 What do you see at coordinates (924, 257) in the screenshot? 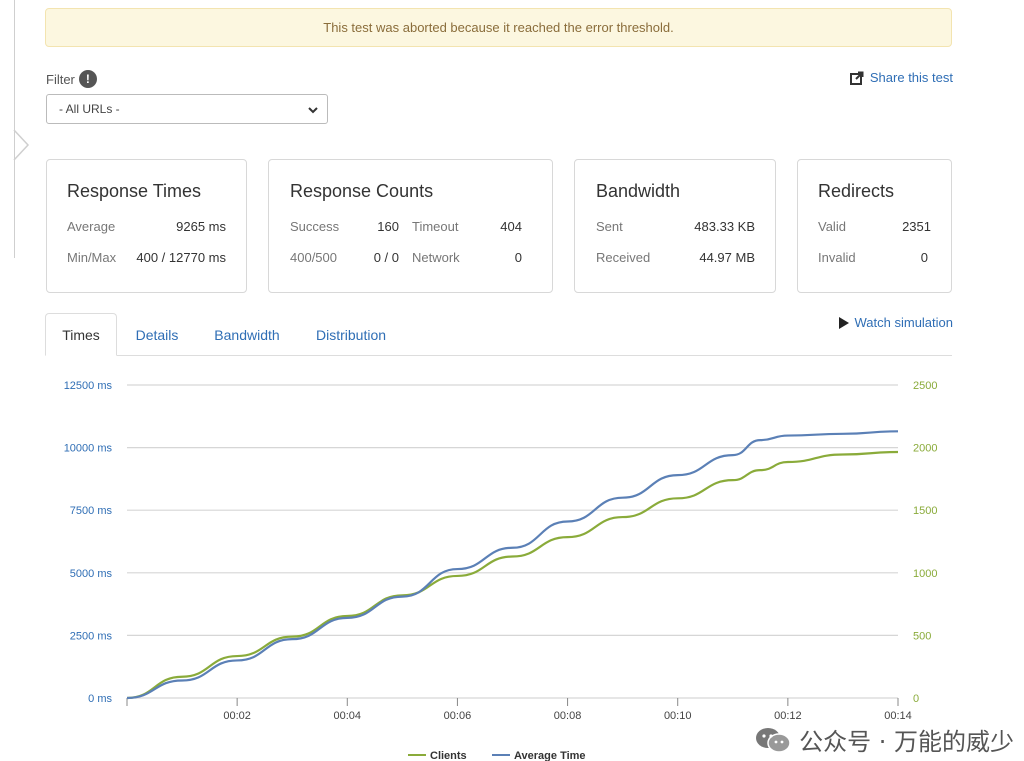
I see `invalid-value: 0` at bounding box center [924, 257].